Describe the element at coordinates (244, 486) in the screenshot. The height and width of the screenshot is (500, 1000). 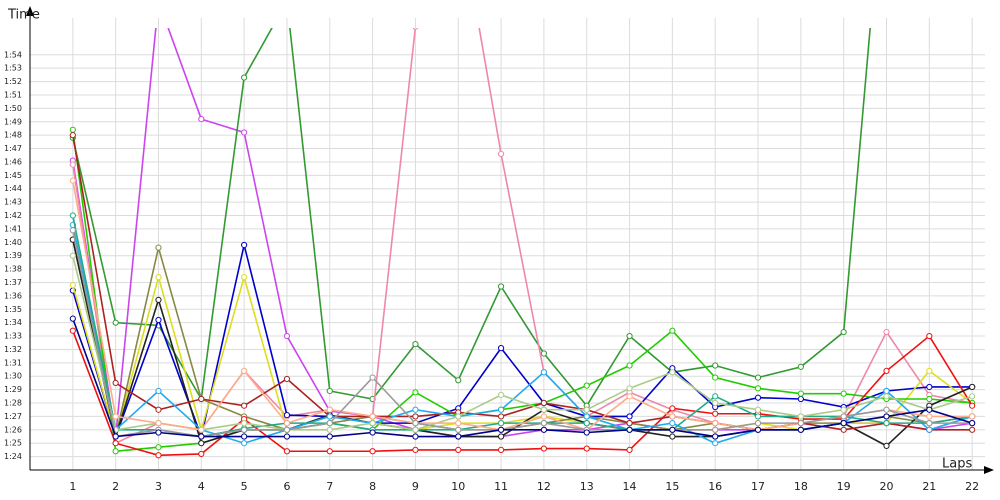
I see `x-tick-label: 5` at that location.